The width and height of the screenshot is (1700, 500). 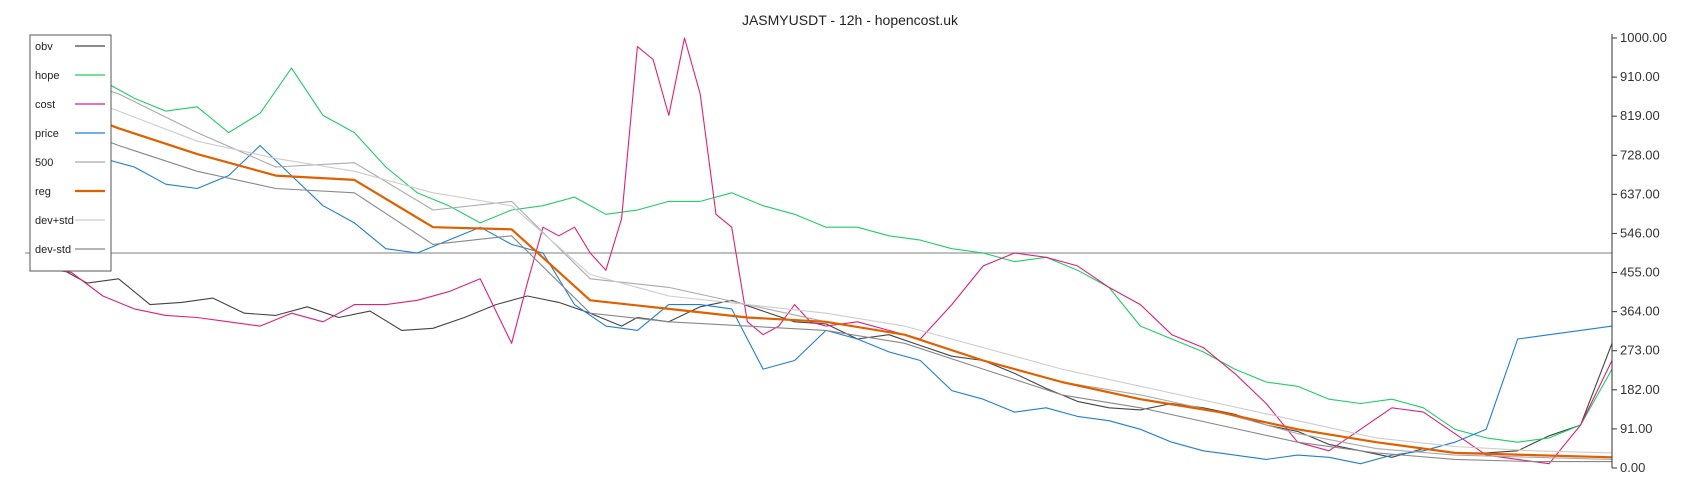 I want to click on y-tick-label: 728.00, so click(x=1640, y=154).